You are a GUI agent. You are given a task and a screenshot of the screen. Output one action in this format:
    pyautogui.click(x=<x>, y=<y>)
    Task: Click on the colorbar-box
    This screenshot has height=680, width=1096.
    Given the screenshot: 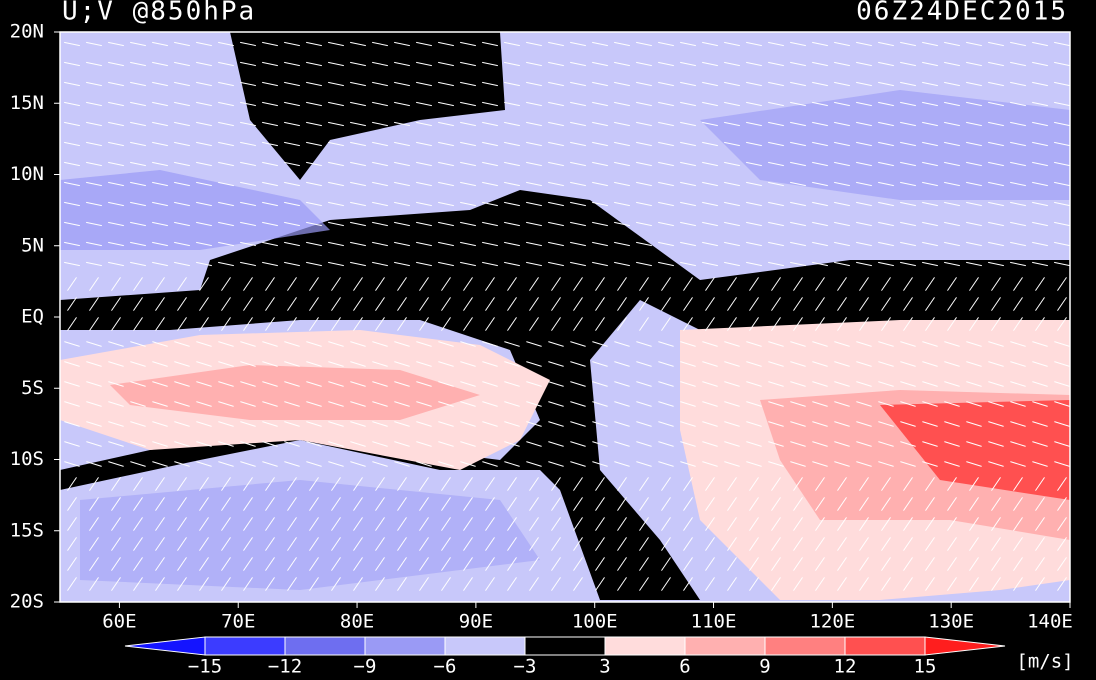 What is the action you would take?
    pyautogui.click(x=725, y=646)
    